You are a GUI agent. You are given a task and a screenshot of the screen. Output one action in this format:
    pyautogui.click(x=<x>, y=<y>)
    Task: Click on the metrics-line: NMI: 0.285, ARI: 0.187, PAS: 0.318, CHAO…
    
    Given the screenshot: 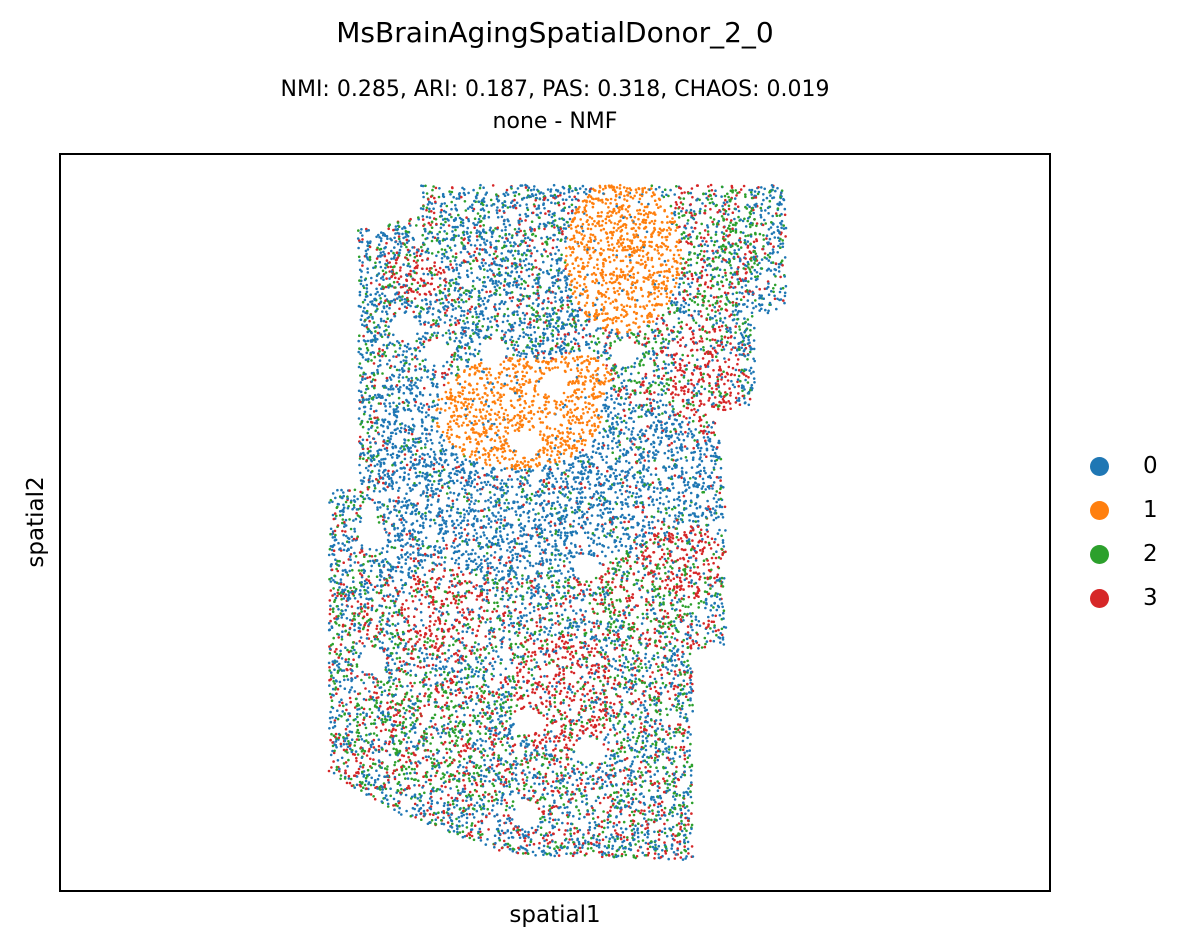 What is the action you would take?
    pyautogui.click(x=555, y=89)
    